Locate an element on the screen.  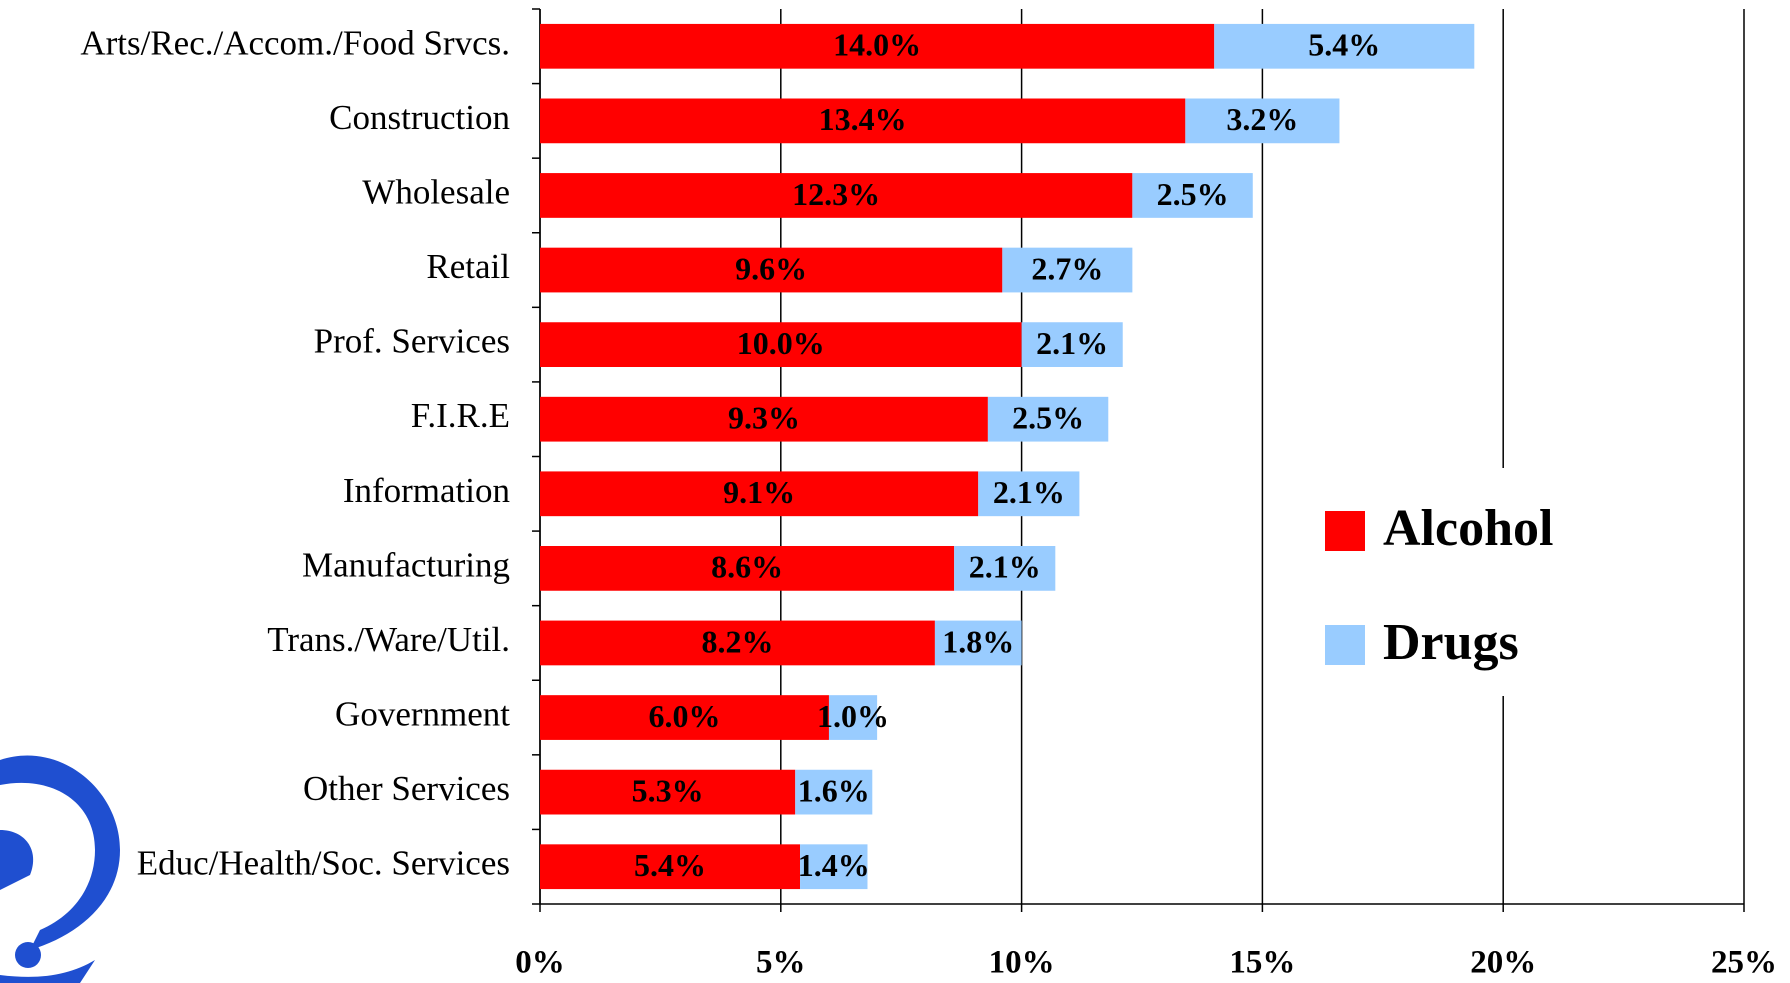
value-label: 12.3% is located at coordinates (836, 194).